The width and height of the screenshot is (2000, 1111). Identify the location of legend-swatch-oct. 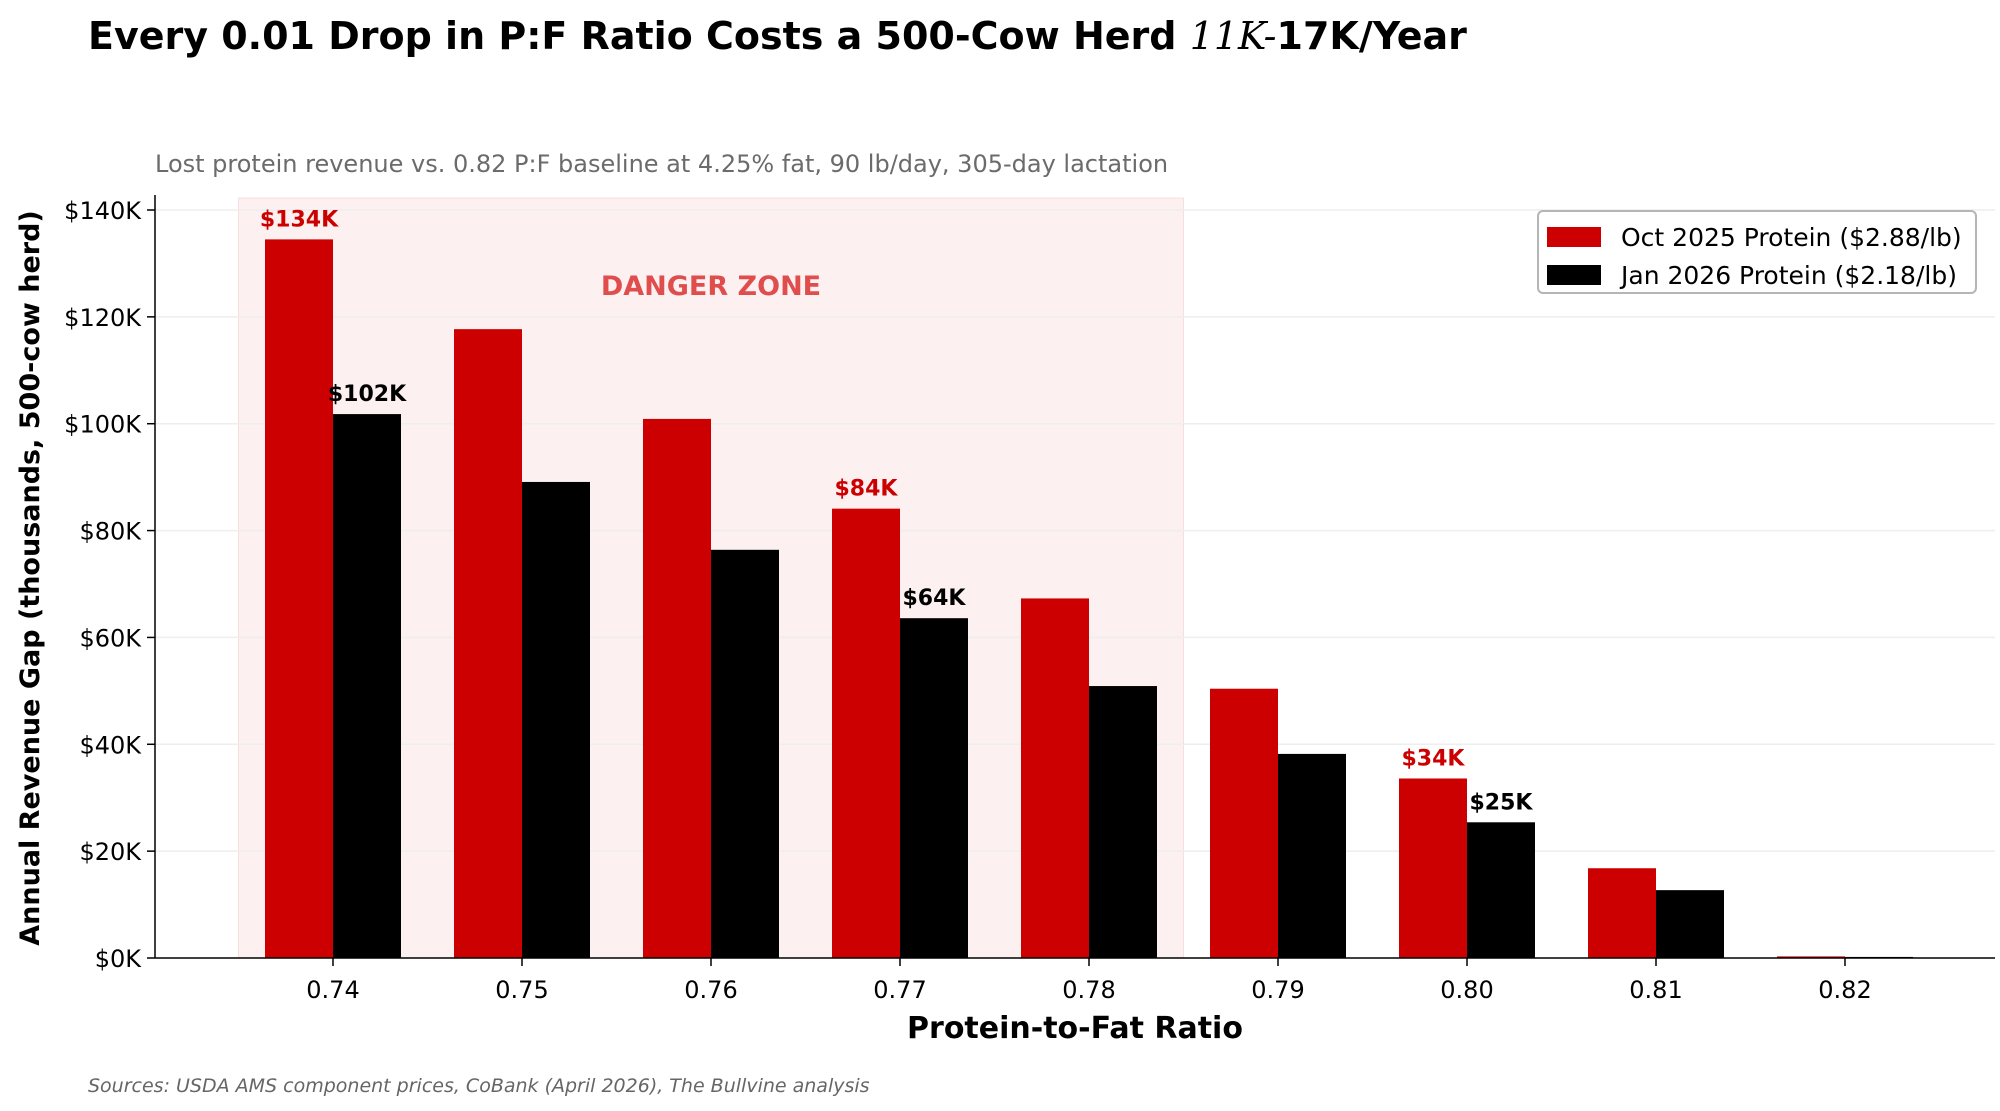
(1574, 237).